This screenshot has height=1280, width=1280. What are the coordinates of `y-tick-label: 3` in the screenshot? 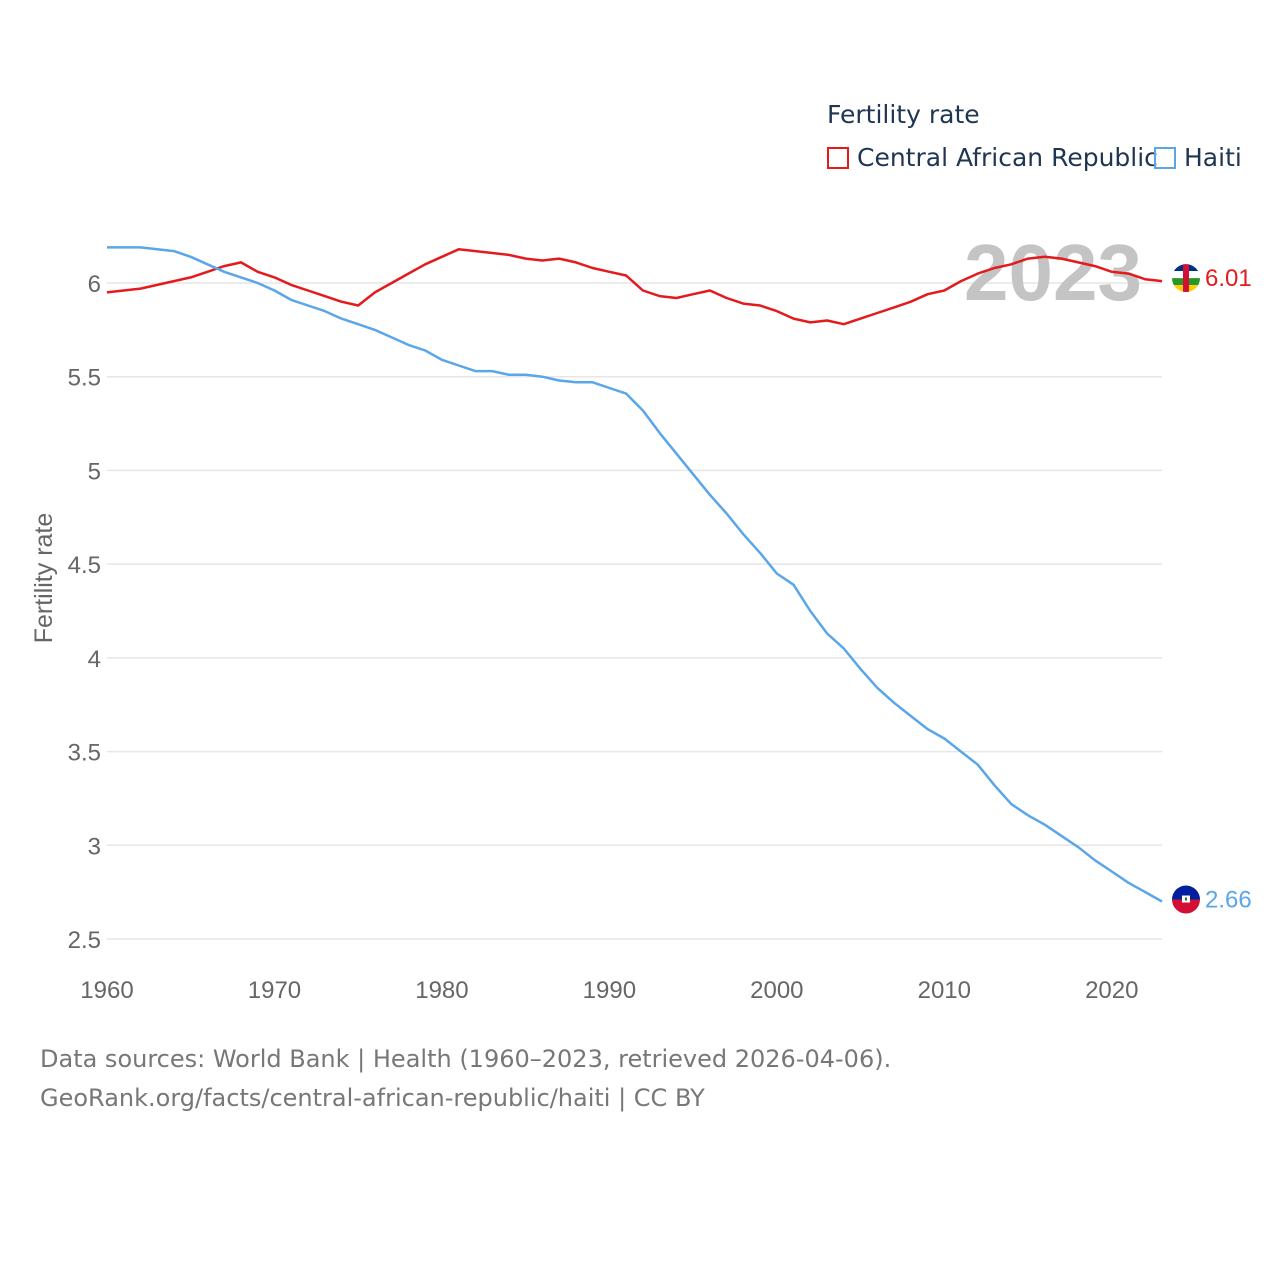 It's located at (94, 846).